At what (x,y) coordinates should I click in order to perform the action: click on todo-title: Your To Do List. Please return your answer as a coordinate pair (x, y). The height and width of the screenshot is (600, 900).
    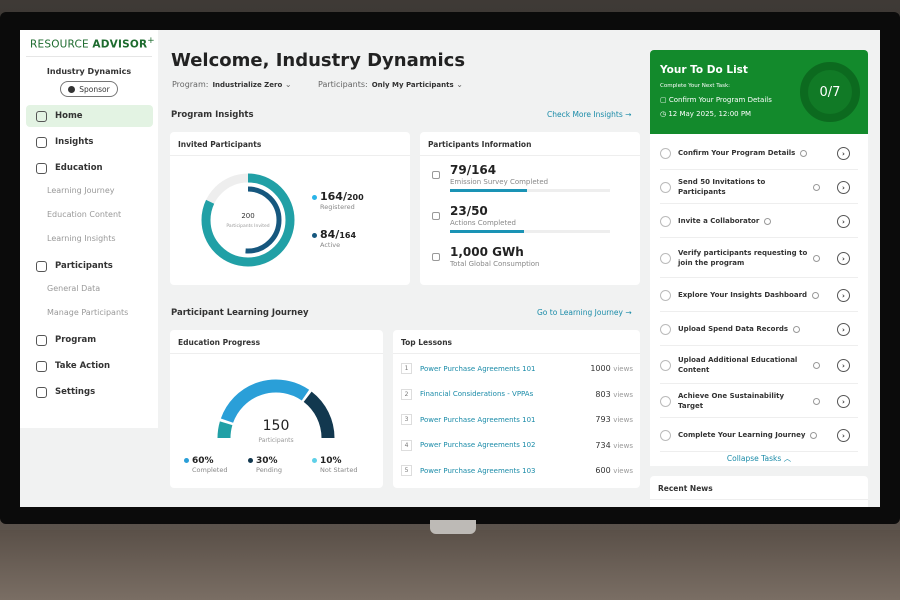
    Looking at the image, I should click on (704, 70).